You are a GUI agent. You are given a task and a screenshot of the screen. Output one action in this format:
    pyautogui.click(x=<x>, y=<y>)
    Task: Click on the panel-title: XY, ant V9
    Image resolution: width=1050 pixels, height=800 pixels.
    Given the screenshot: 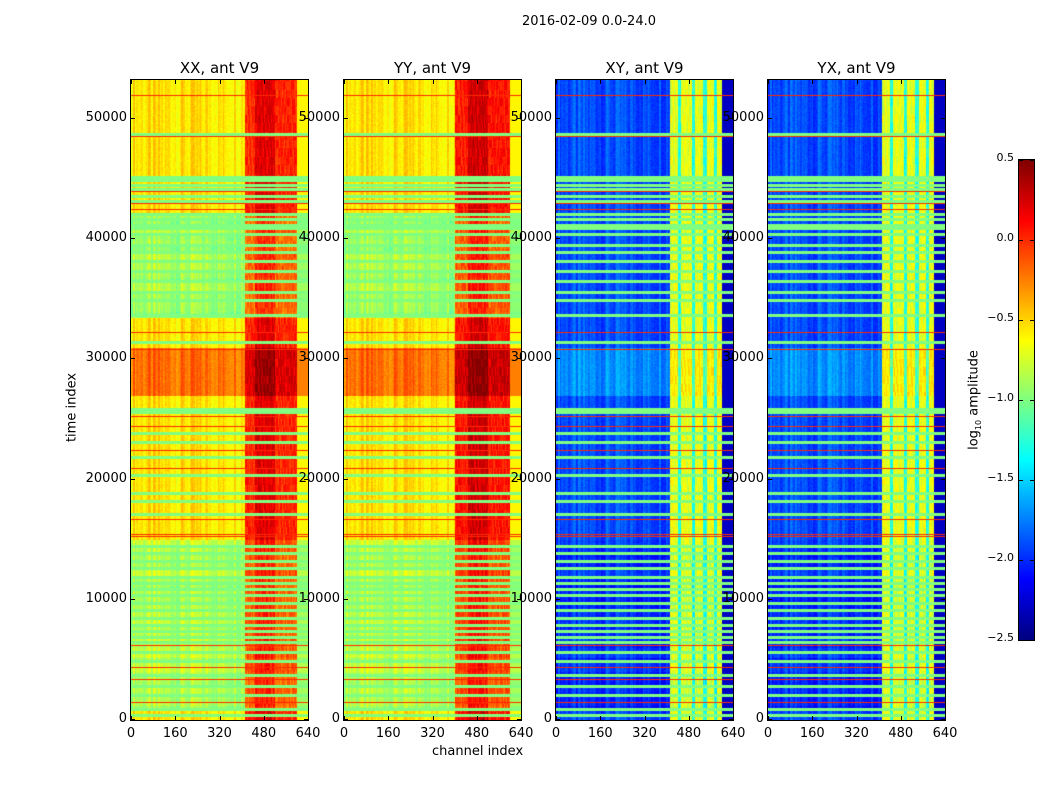 What is the action you would take?
    pyautogui.click(x=644, y=68)
    